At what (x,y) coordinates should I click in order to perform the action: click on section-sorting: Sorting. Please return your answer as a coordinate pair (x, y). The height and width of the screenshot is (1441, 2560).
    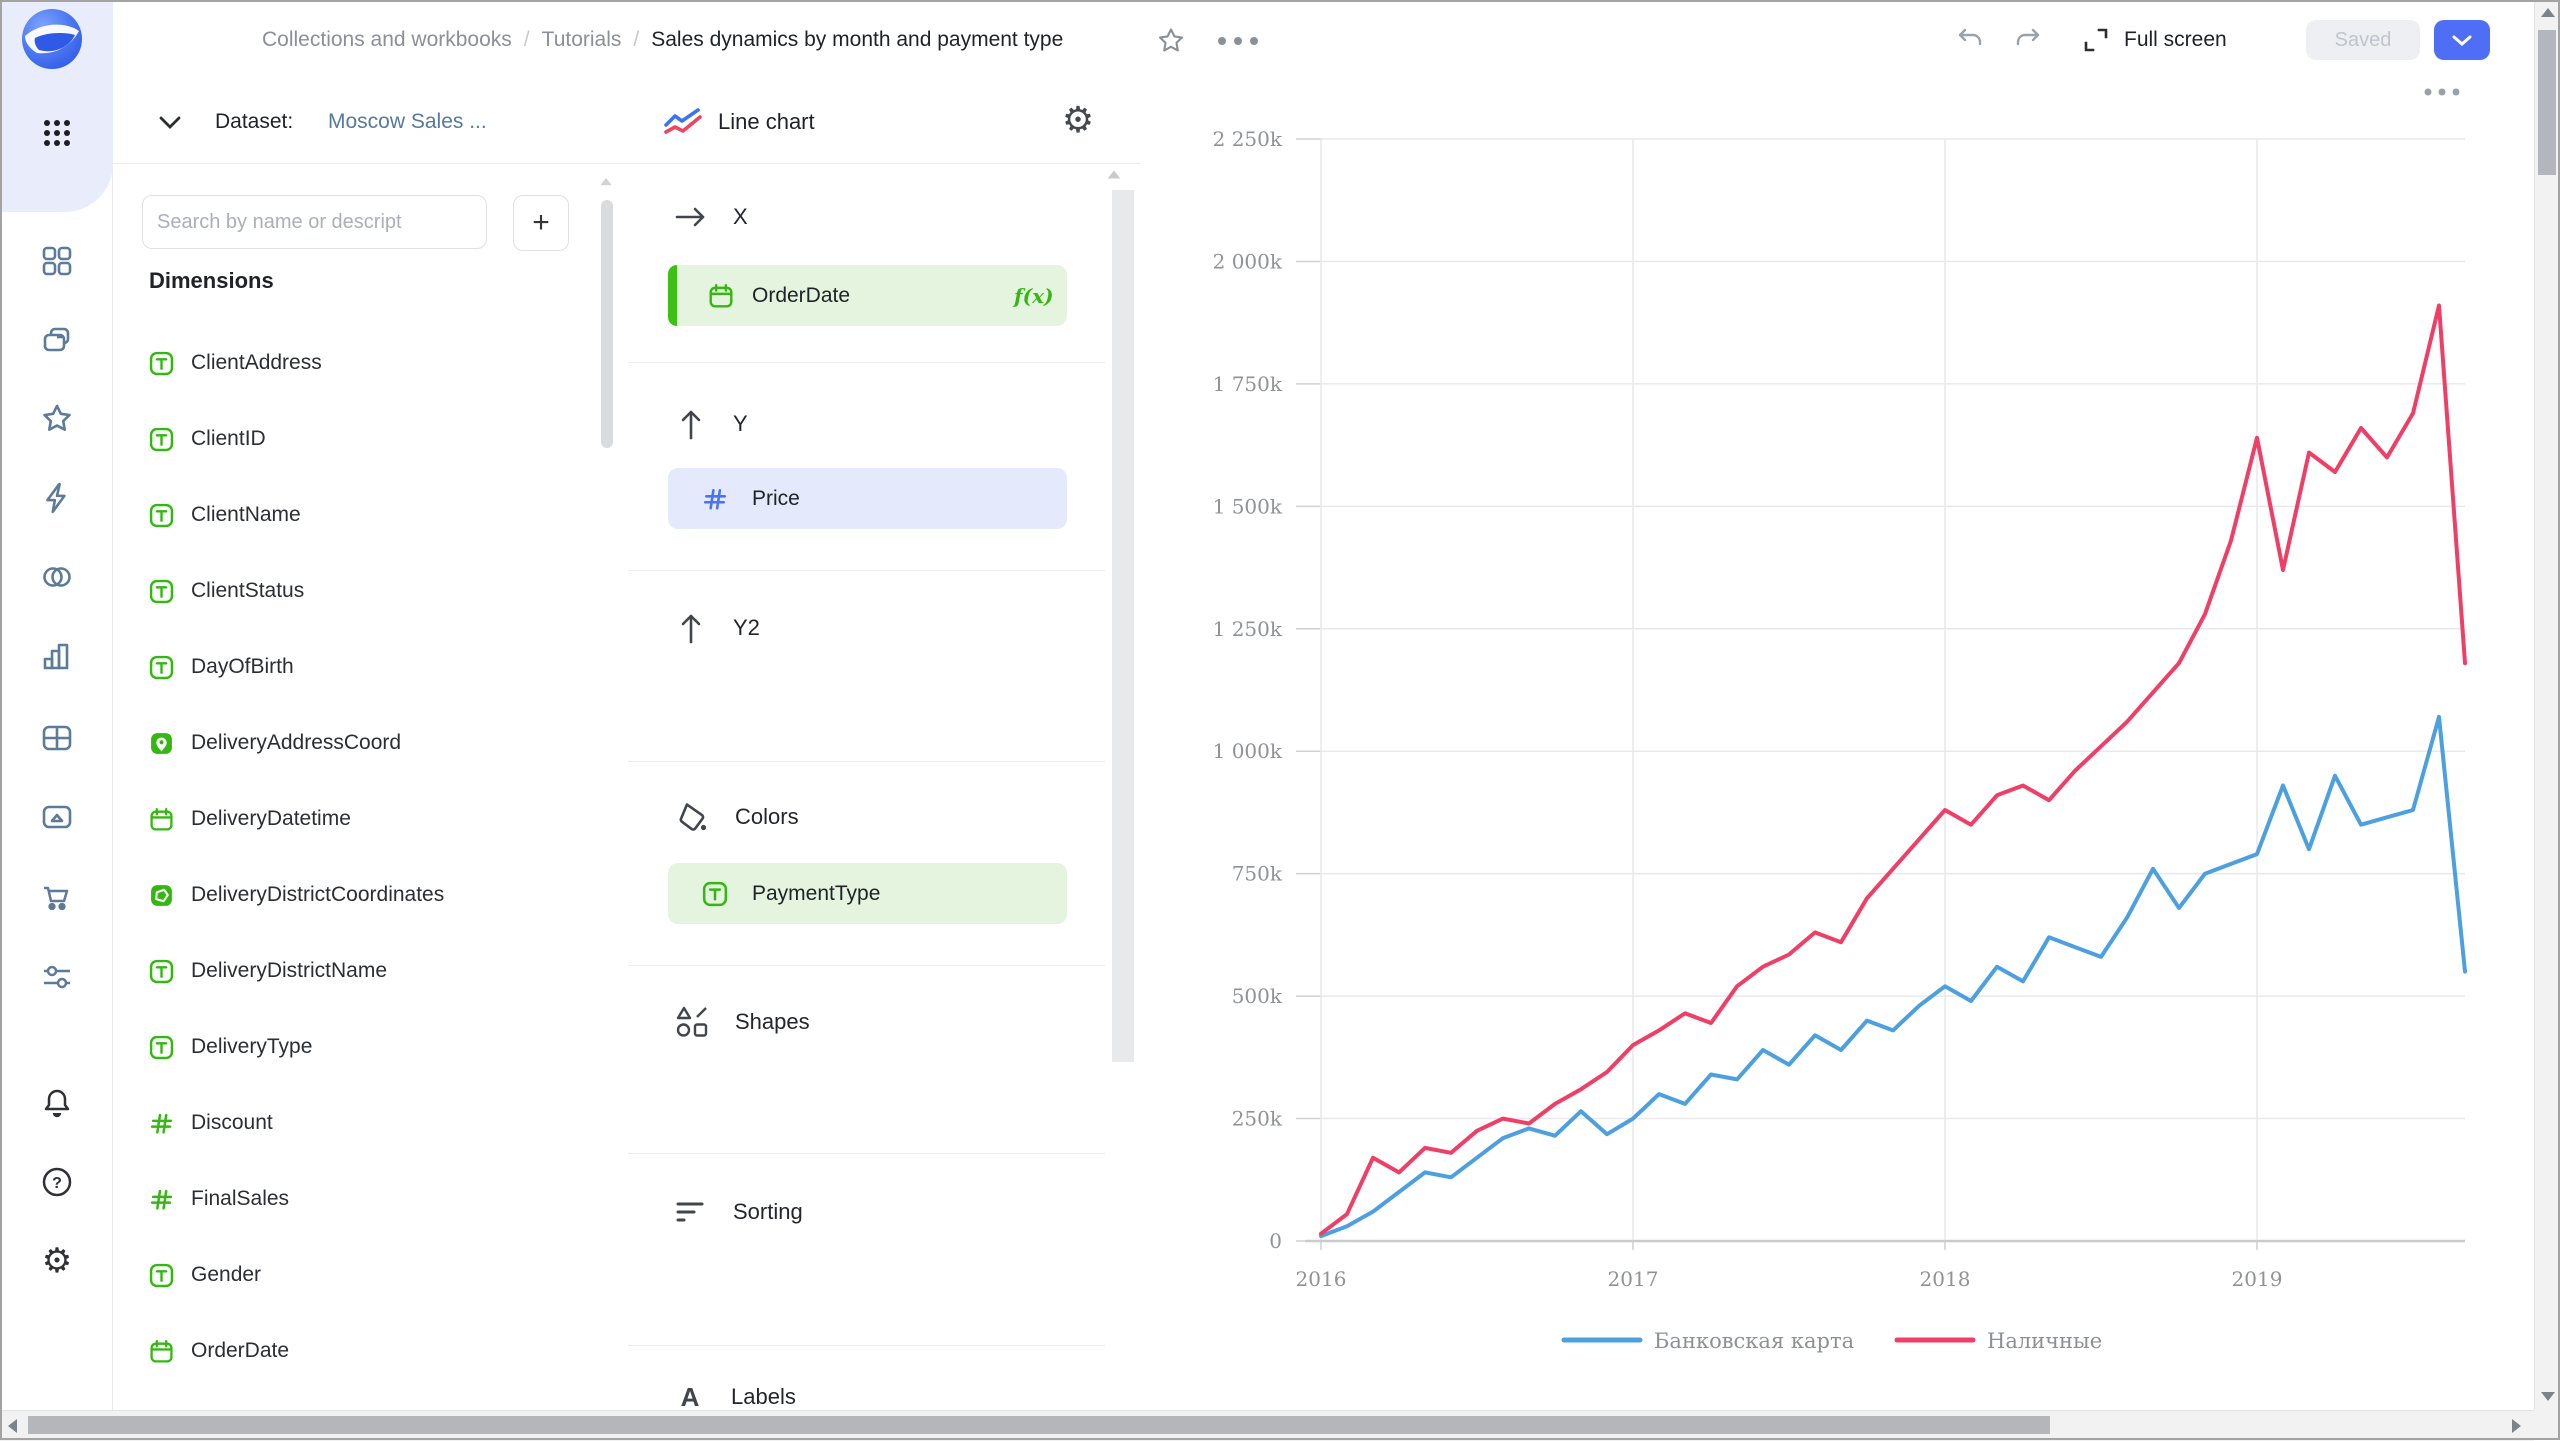
    Looking at the image, I should click on (739, 1212).